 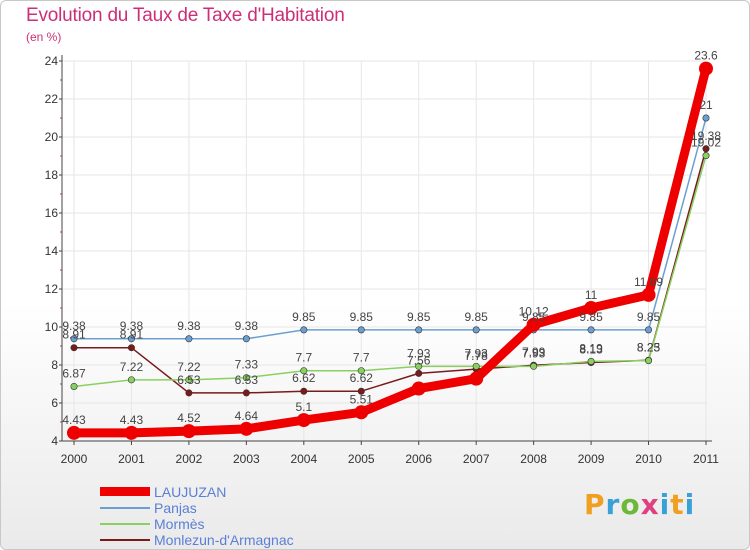 What do you see at coordinates (706, 136) in the screenshot?
I see `data-label-monlezun-d-armagnac: 19.38` at bounding box center [706, 136].